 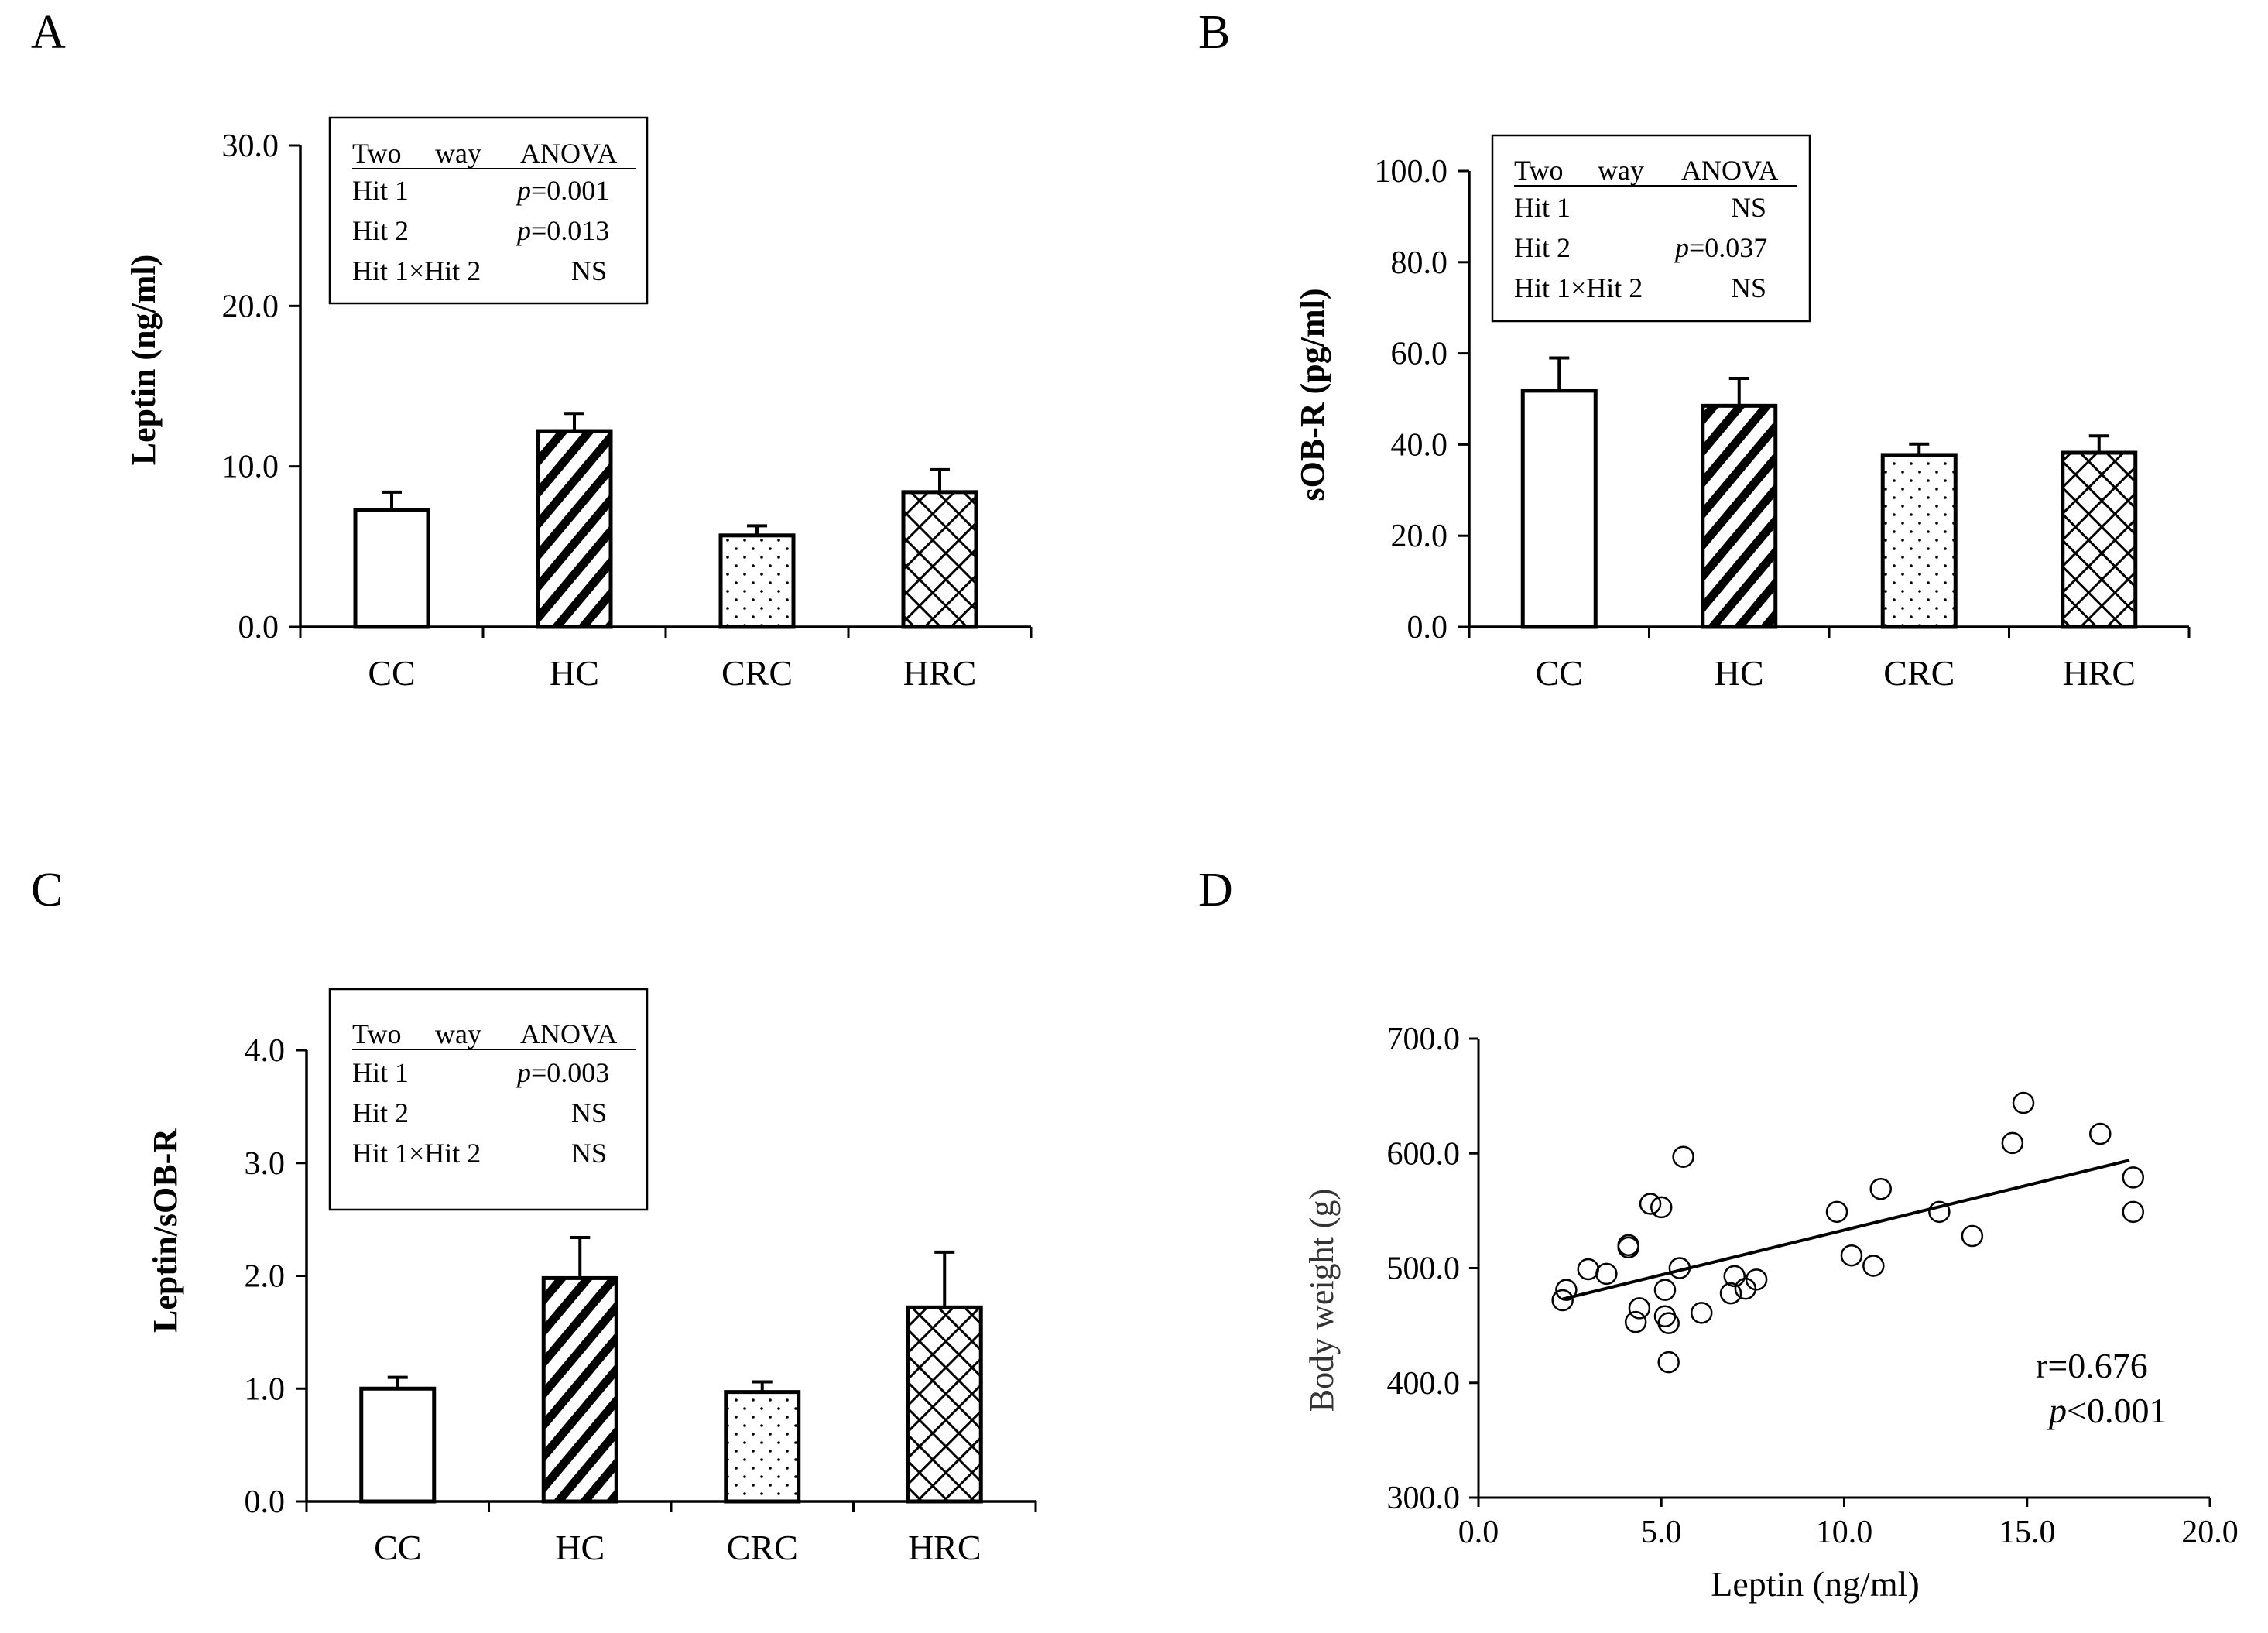 I want to click on y-tick-label: 4.0, so click(x=265, y=1051).